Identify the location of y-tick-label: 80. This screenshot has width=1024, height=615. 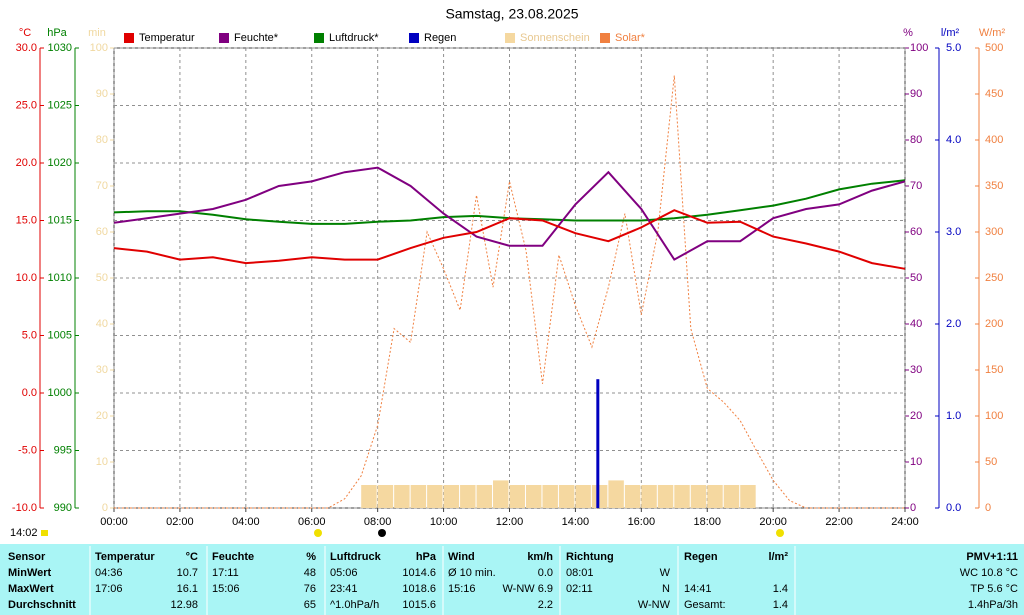
(102, 140).